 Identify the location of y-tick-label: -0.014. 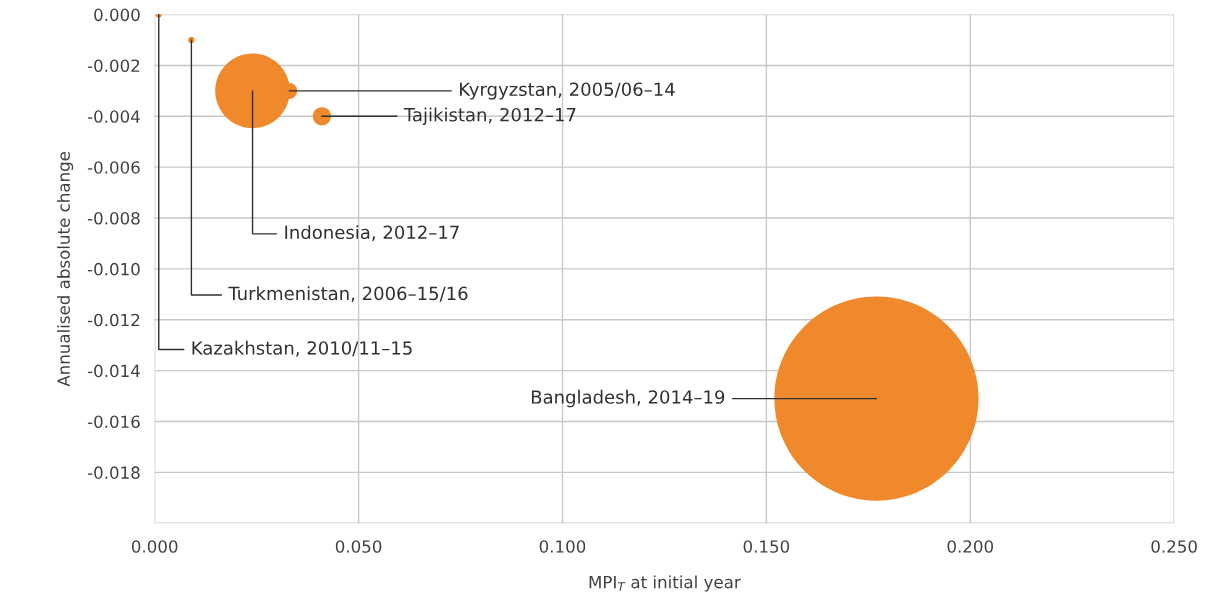
(113, 371).